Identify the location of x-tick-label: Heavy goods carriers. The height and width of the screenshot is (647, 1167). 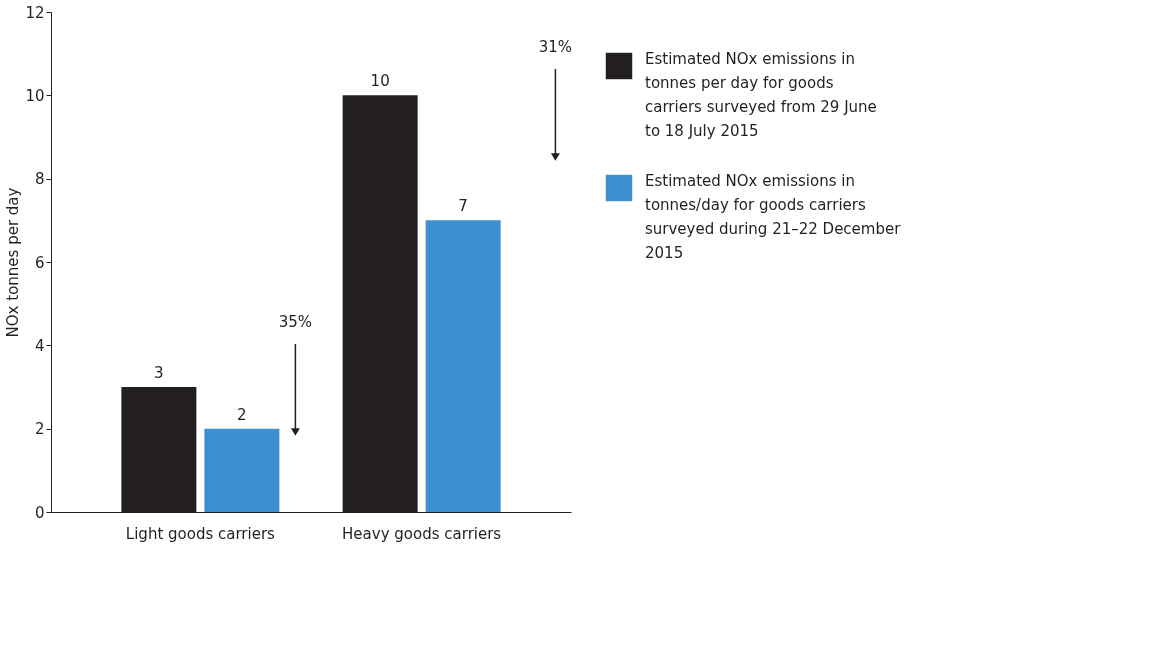
(422, 533).